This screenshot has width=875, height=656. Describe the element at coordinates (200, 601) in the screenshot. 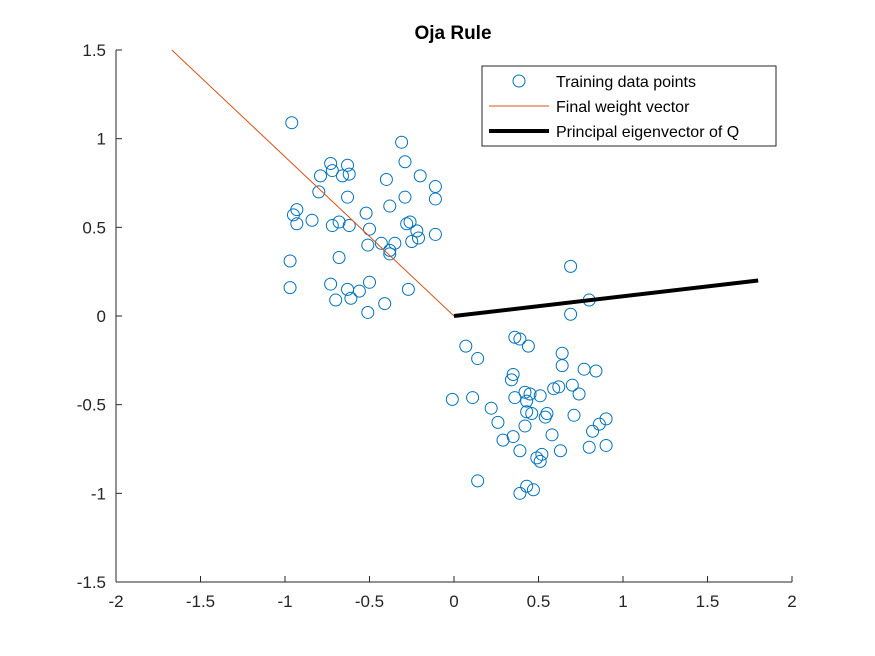

I see `x-tick-label: -1.5` at that location.